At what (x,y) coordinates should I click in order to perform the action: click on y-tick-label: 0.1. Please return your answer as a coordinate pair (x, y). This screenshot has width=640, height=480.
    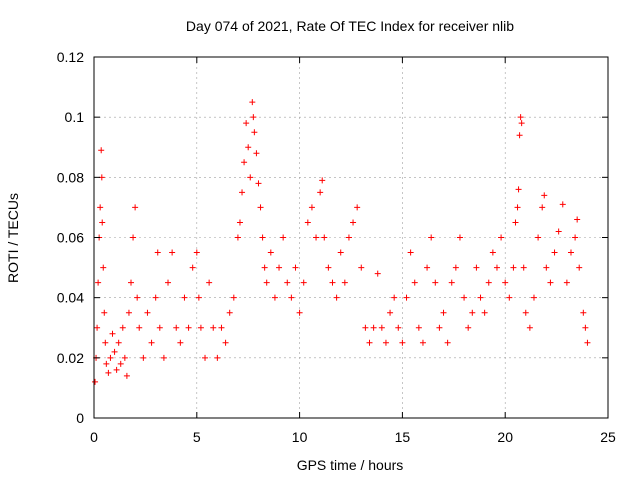
    Looking at the image, I should click on (75, 117).